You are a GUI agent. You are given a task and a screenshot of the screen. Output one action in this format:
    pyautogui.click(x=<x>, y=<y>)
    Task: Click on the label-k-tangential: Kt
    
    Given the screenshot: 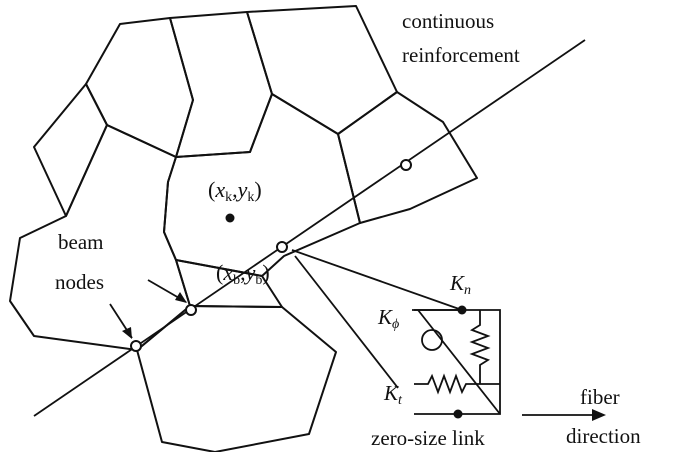 What is the action you would take?
    pyautogui.click(x=393, y=394)
    